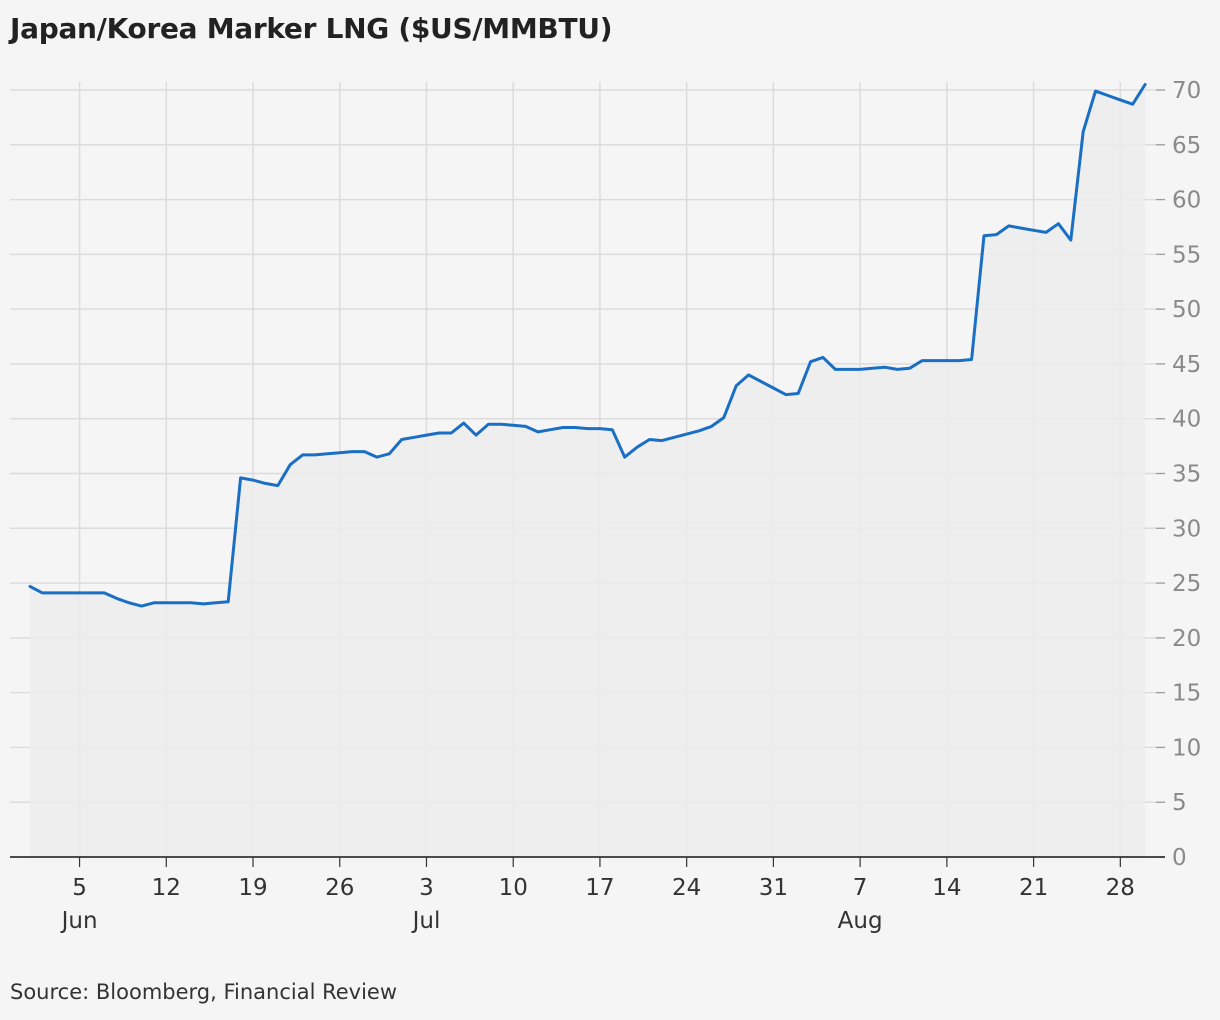 This screenshot has height=1020, width=1220. What do you see at coordinates (1179, 858) in the screenshot?
I see `y-tick-label: 0` at bounding box center [1179, 858].